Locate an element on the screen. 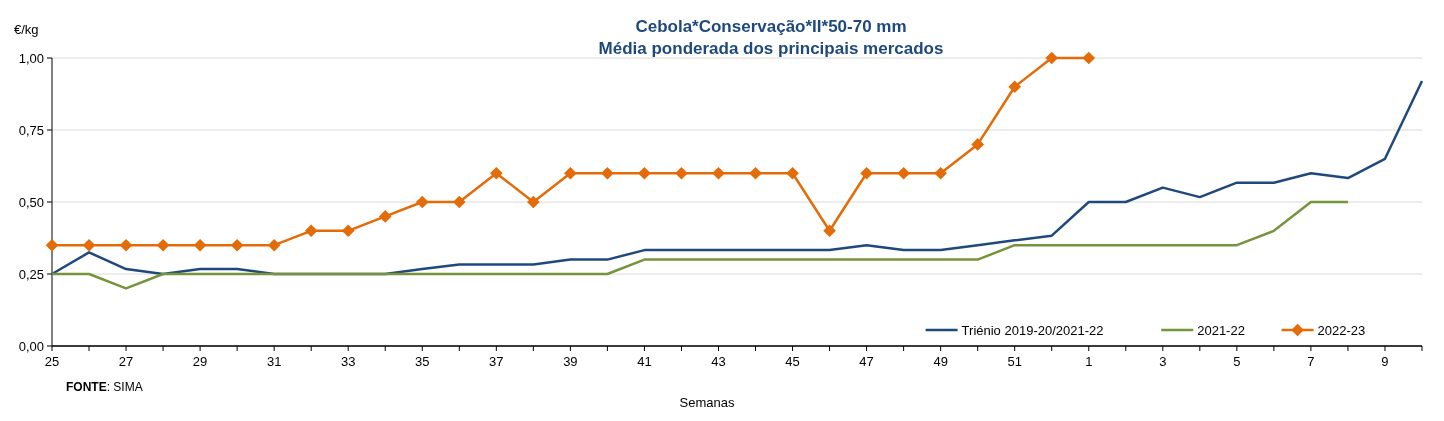  chart-subtitle: Média ponderada dos principais mercados is located at coordinates (771, 48).